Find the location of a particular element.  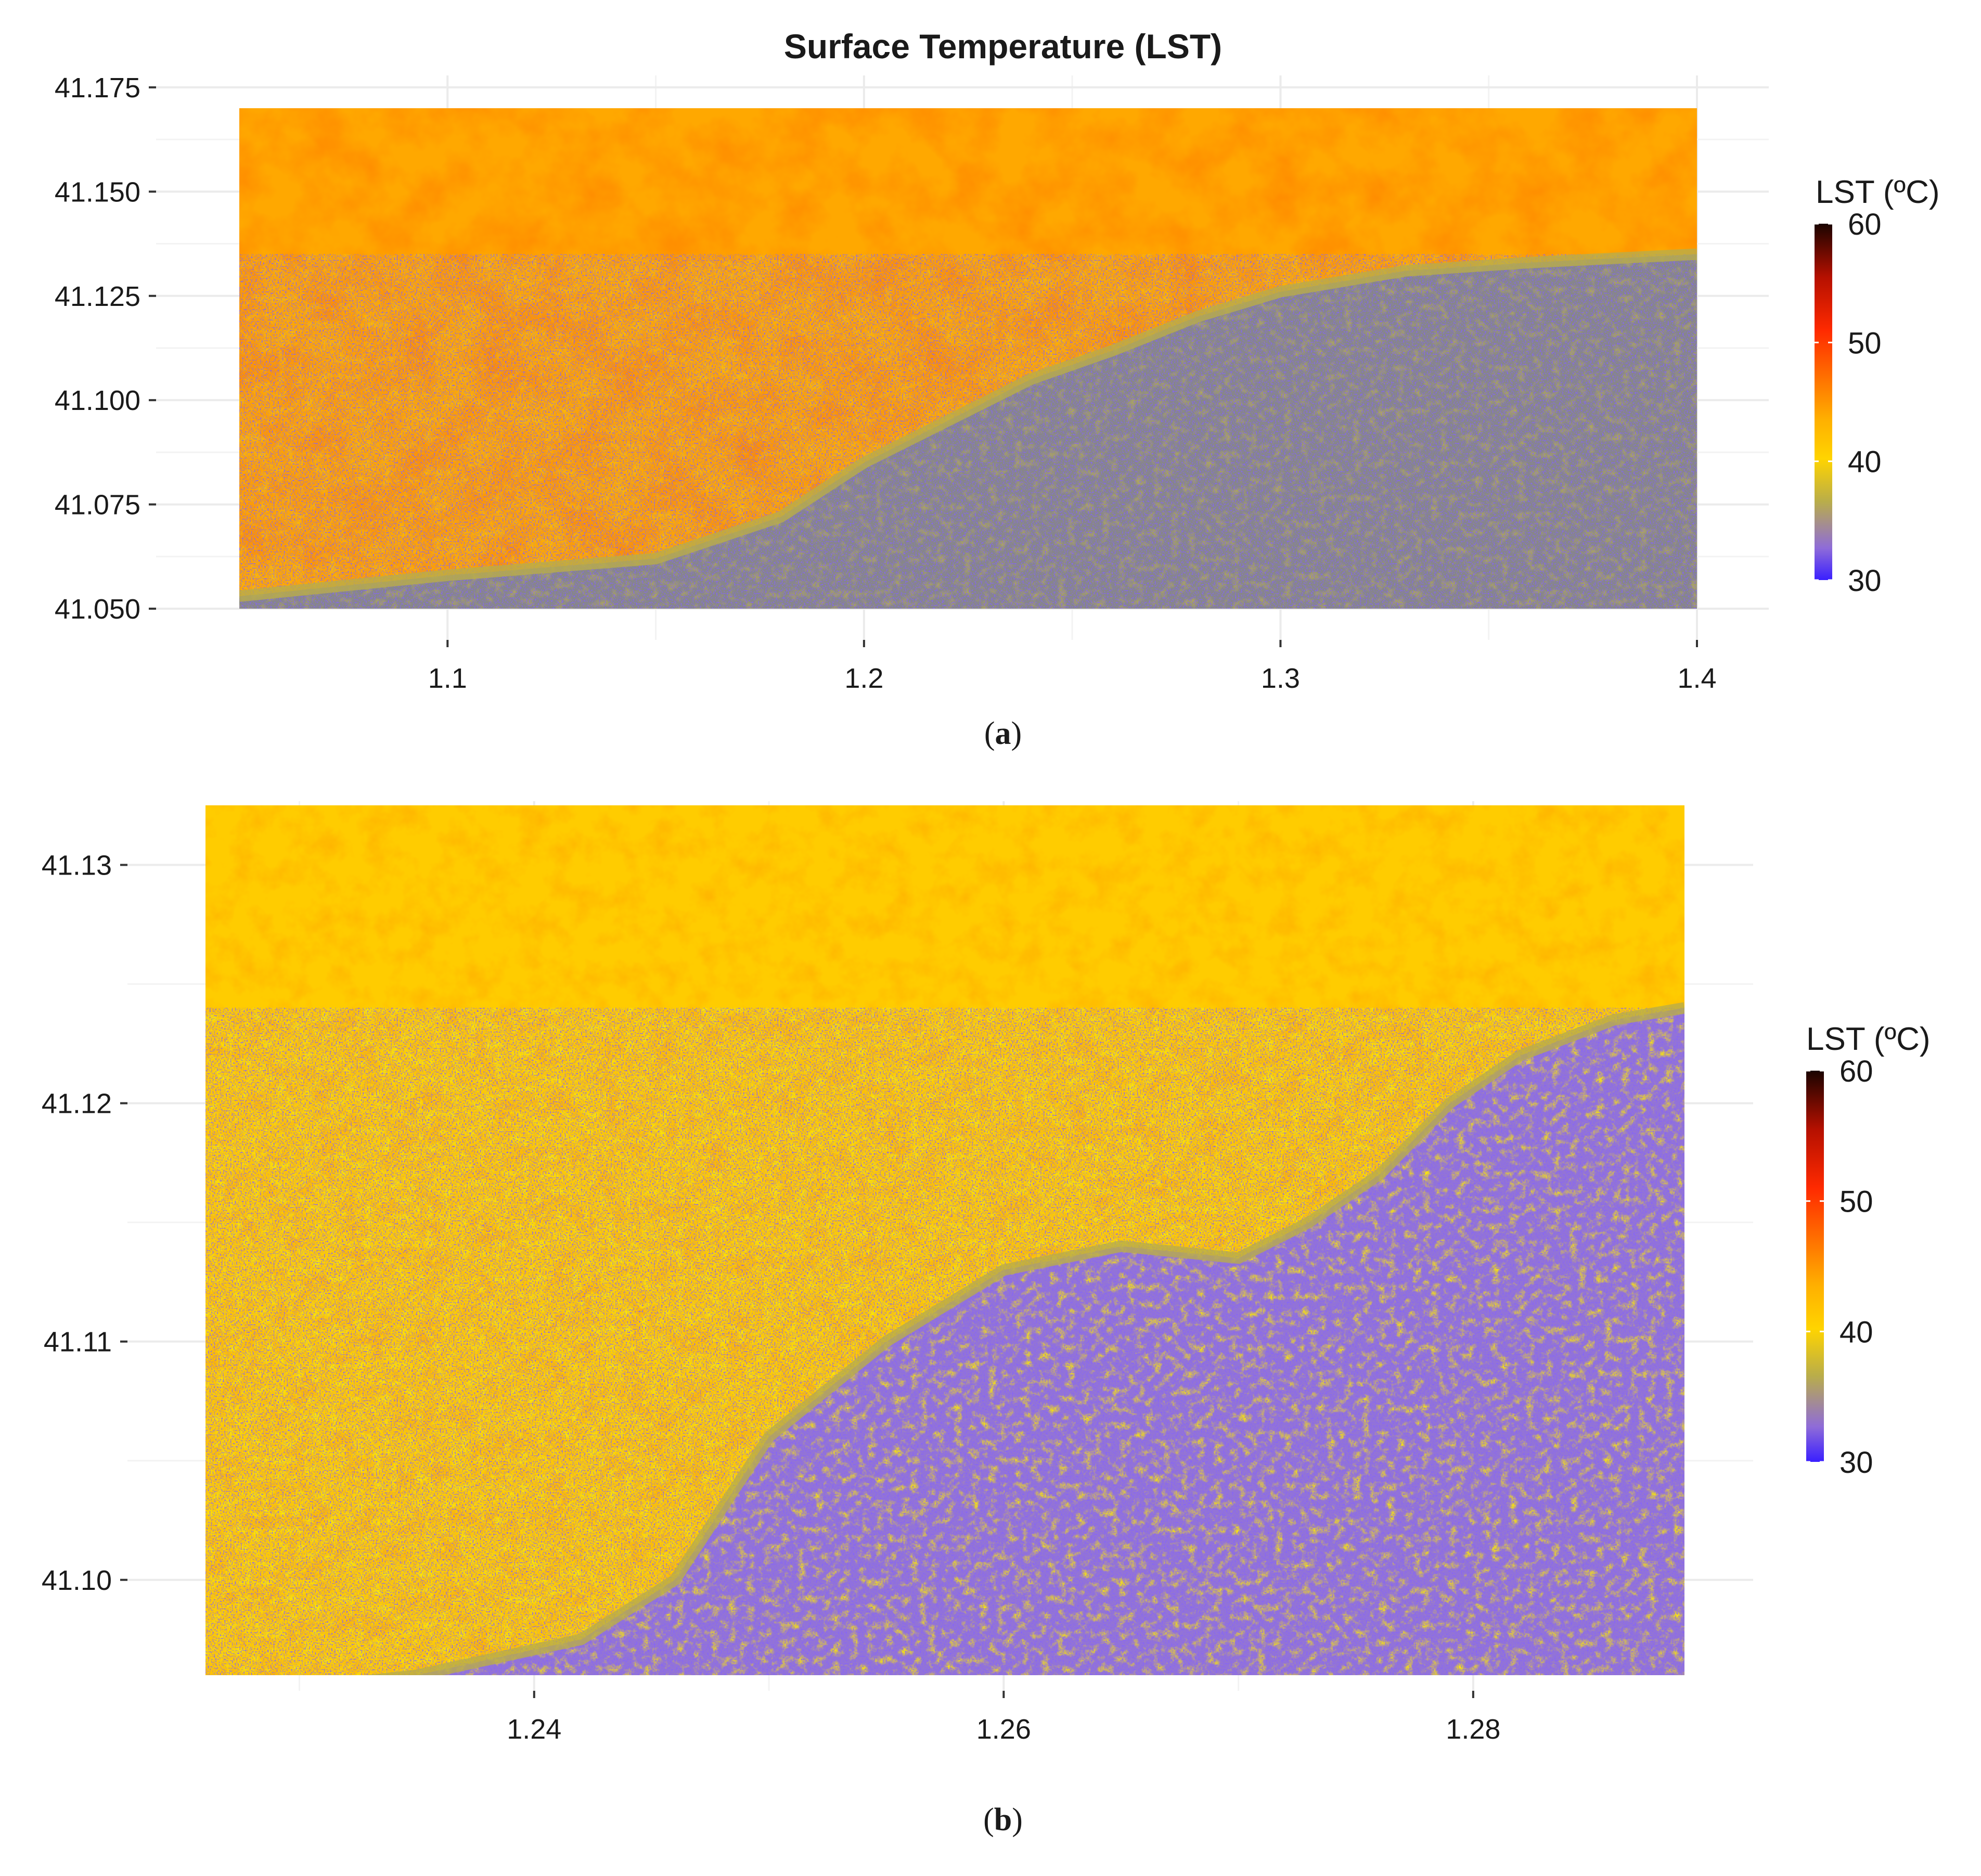

y-tick-label: 41.12 is located at coordinates (77, 1104).